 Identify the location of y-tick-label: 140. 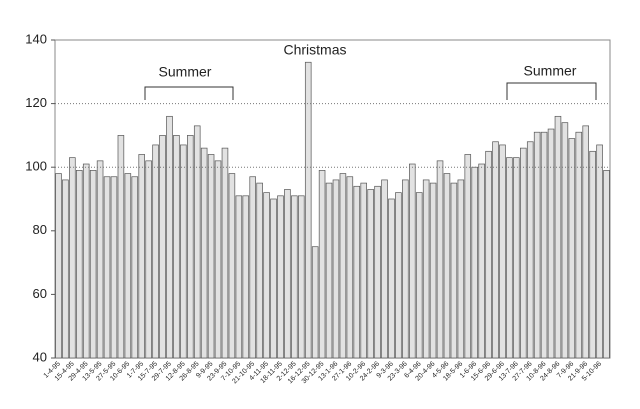
(36, 38).